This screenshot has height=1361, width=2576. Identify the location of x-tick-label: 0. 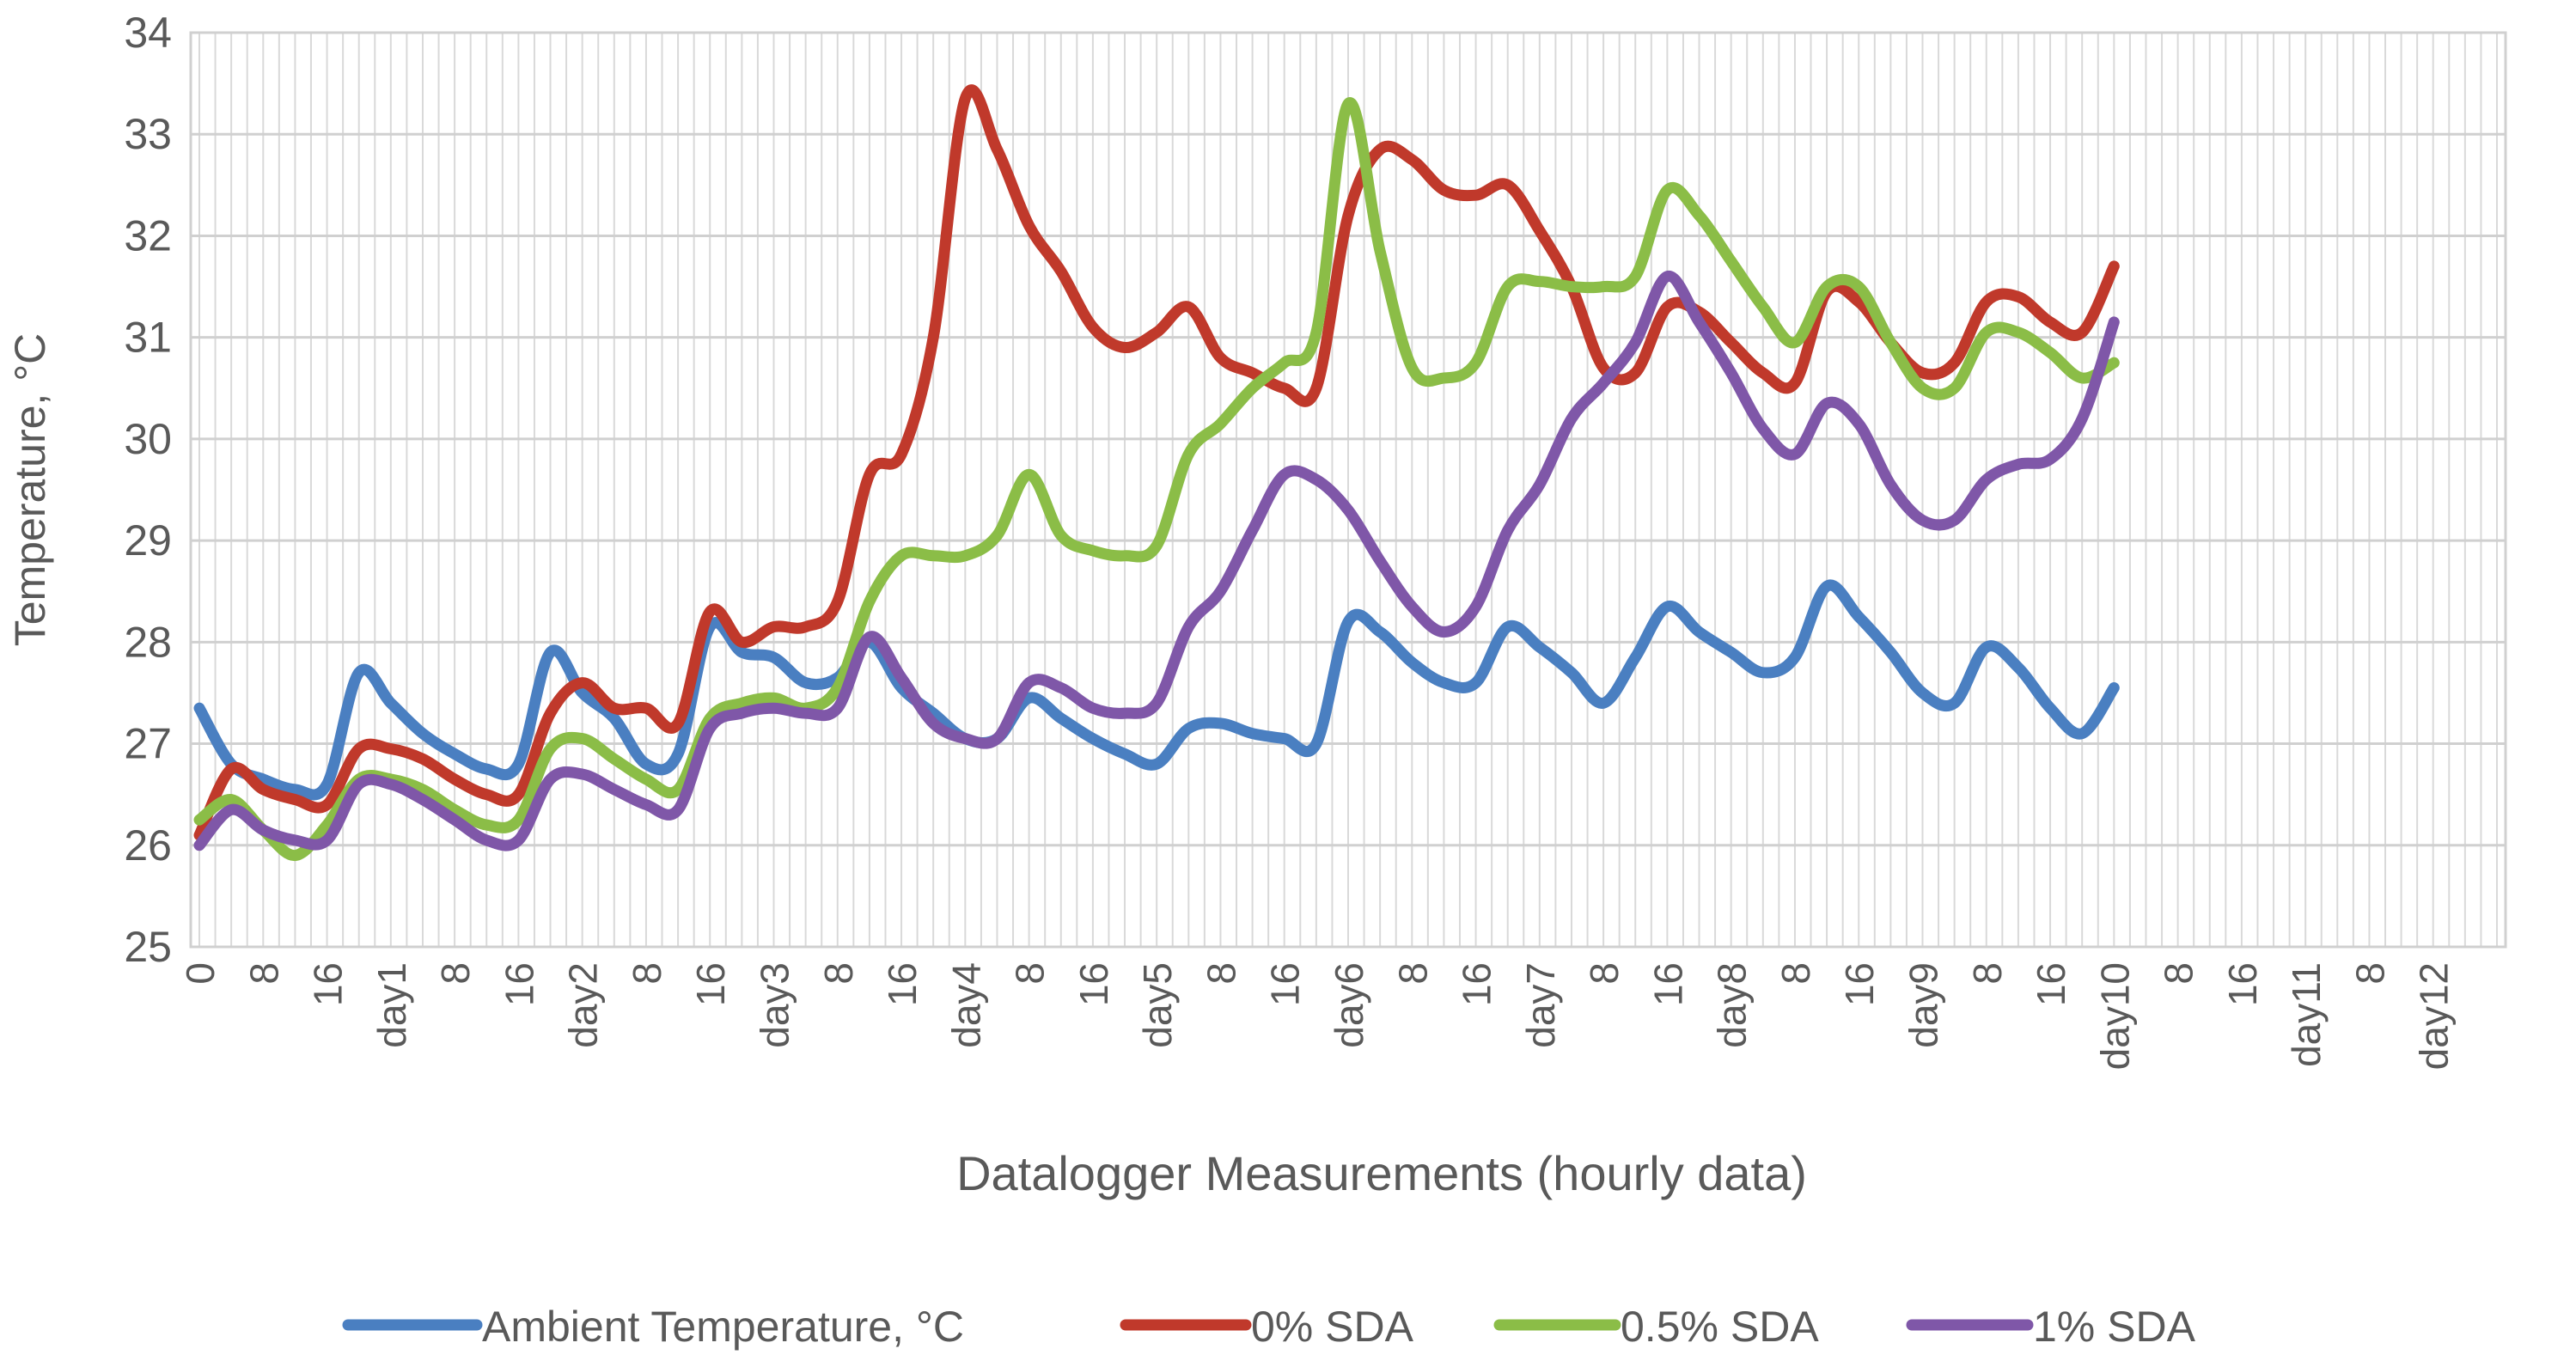
(200, 974).